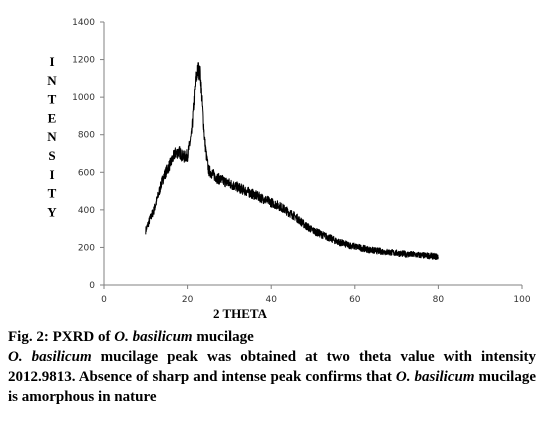 This screenshot has width=545, height=433. What do you see at coordinates (50, 357) in the screenshot?
I see `caption-species-1: O. basilicum` at bounding box center [50, 357].